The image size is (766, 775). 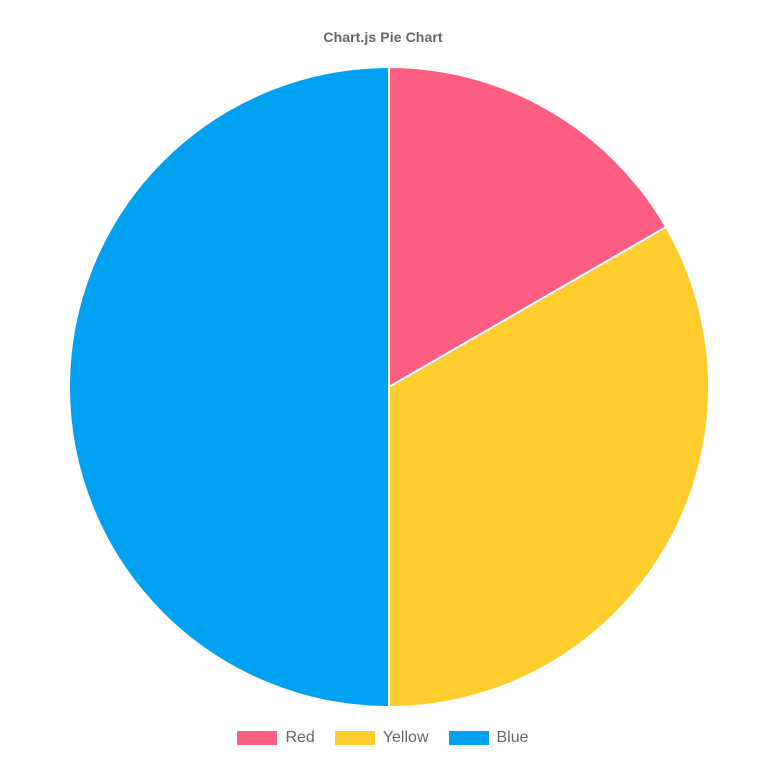 What do you see at coordinates (257, 738) in the screenshot?
I see `legend-swatch-red` at bounding box center [257, 738].